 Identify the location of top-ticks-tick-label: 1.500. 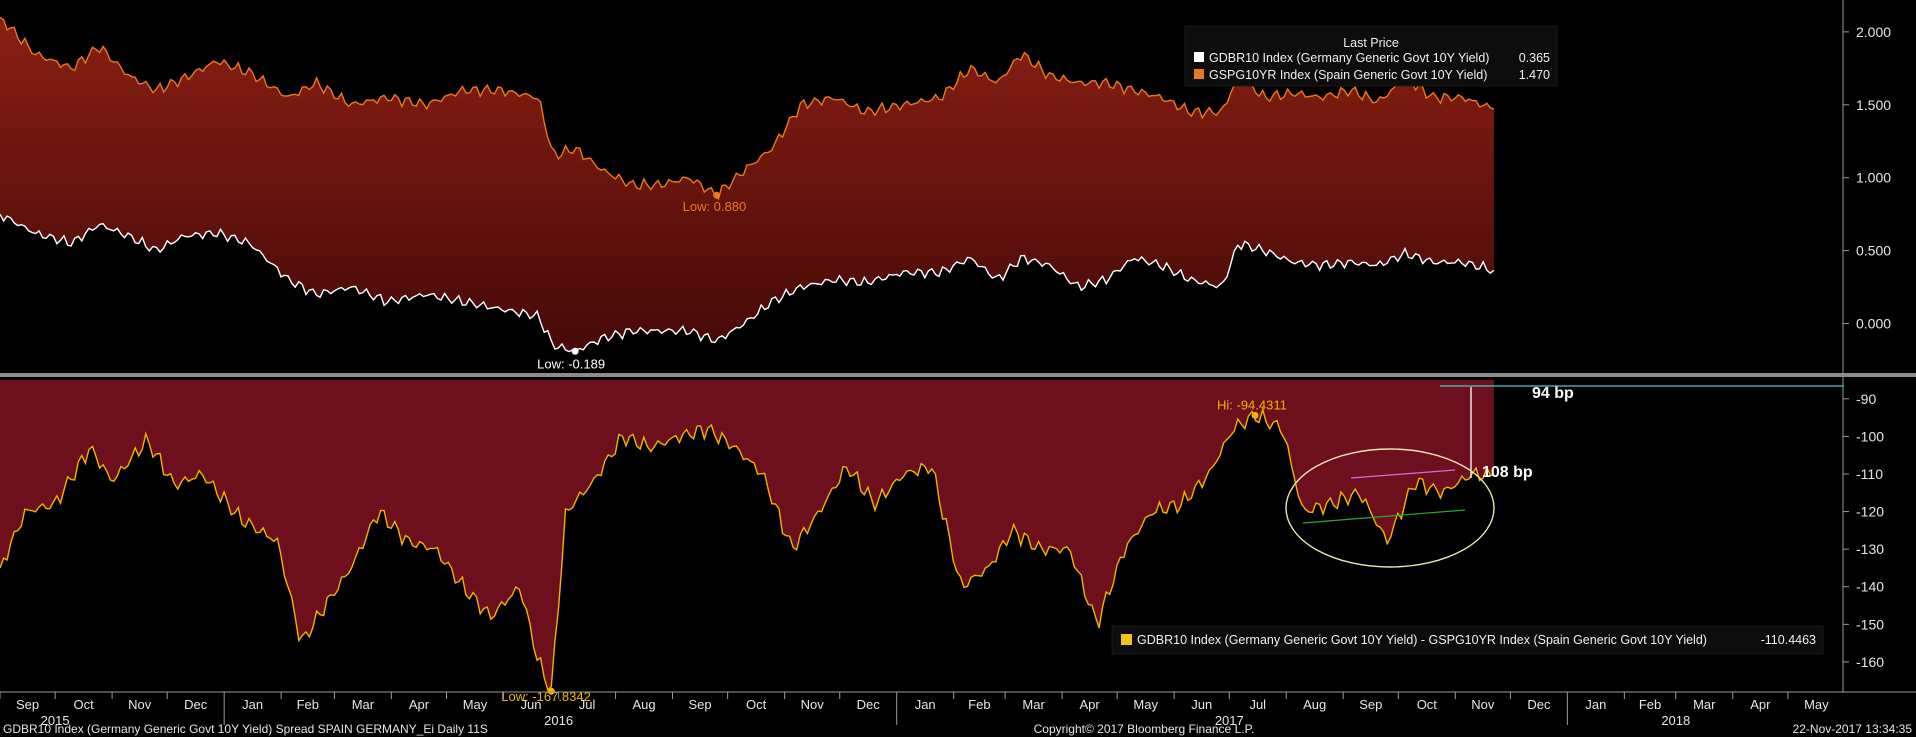
(1873, 105).